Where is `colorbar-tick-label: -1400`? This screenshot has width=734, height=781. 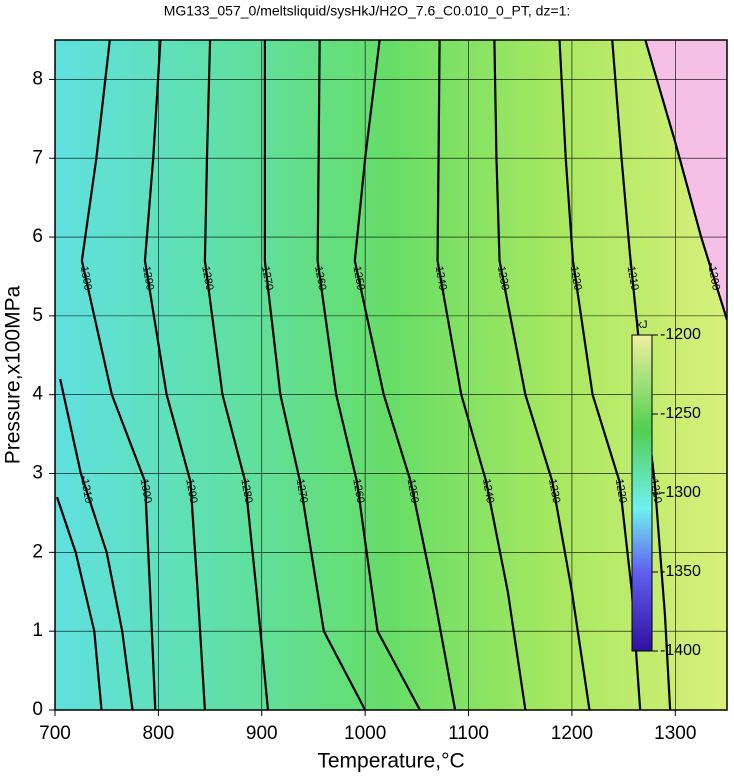 colorbar-tick-label: -1400 is located at coordinates (680, 650).